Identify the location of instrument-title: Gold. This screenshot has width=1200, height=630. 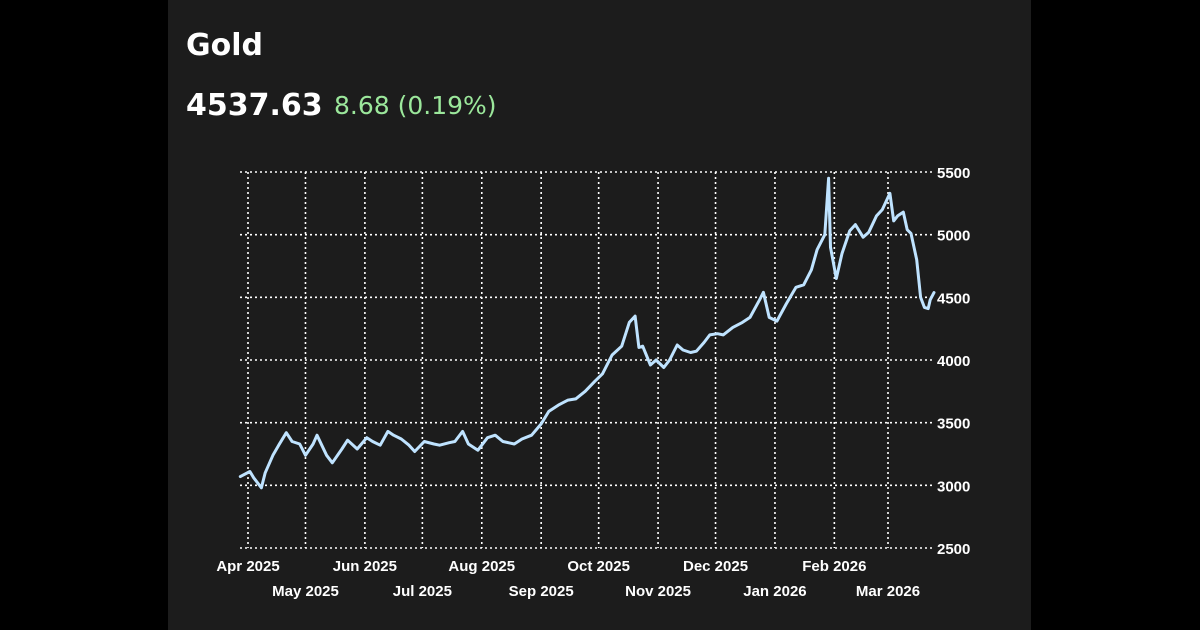
(224, 45).